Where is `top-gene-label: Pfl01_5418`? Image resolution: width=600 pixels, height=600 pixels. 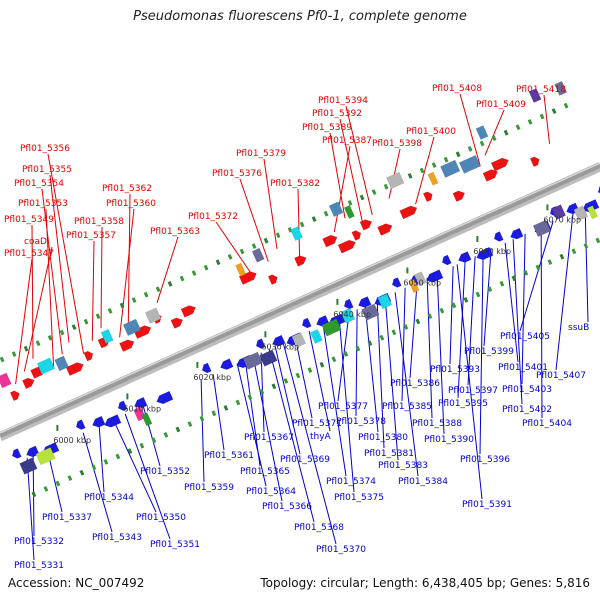
top-gene-label: Pfl01_5418 is located at coordinates (541, 90).